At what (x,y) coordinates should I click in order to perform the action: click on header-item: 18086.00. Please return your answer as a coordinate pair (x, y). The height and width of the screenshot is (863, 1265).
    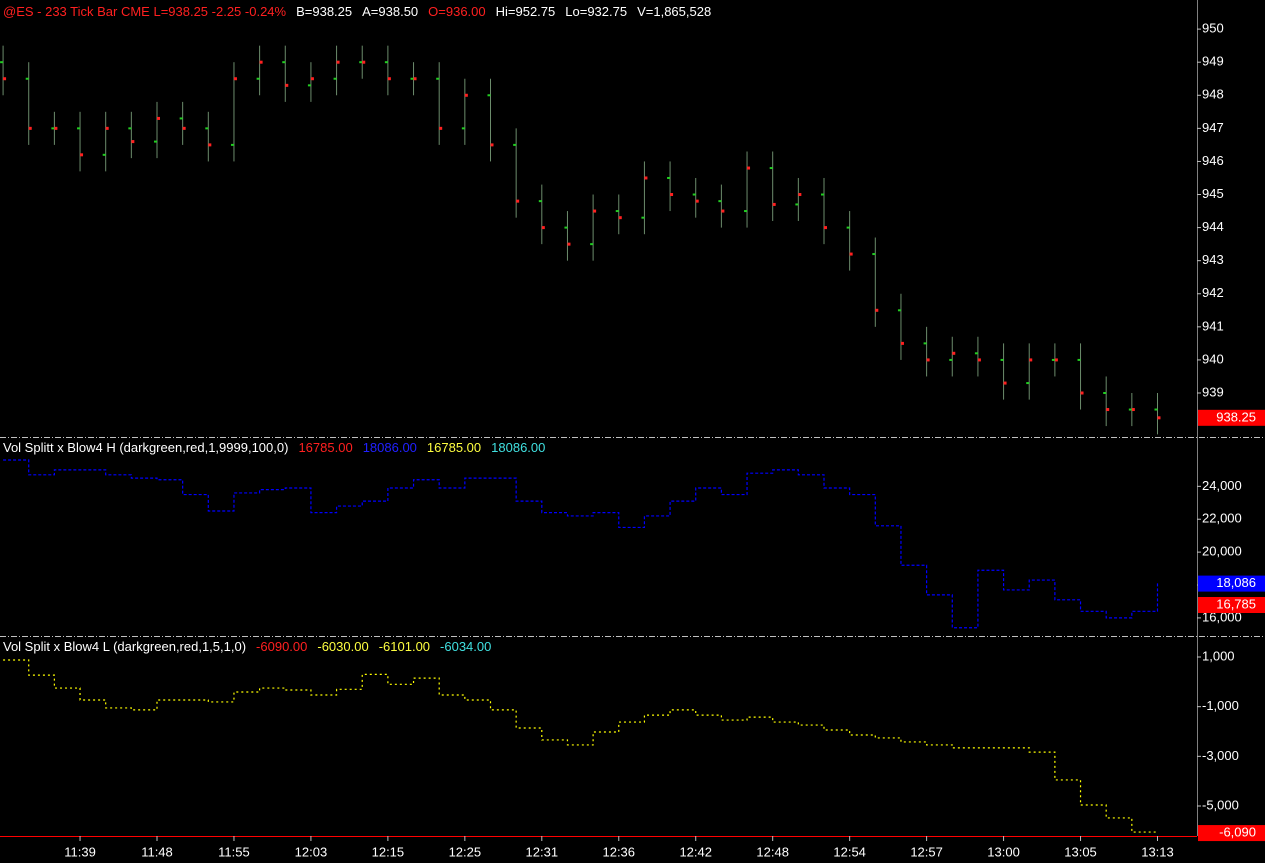
    Looking at the image, I should click on (518, 447).